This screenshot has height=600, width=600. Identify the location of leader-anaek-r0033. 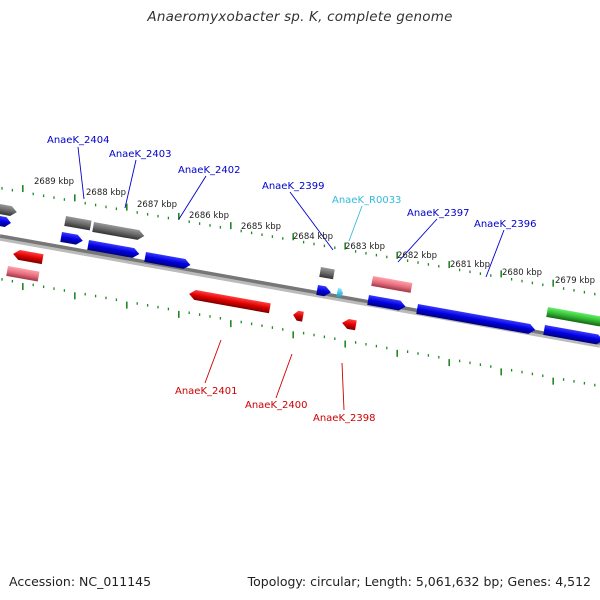
(355, 223).